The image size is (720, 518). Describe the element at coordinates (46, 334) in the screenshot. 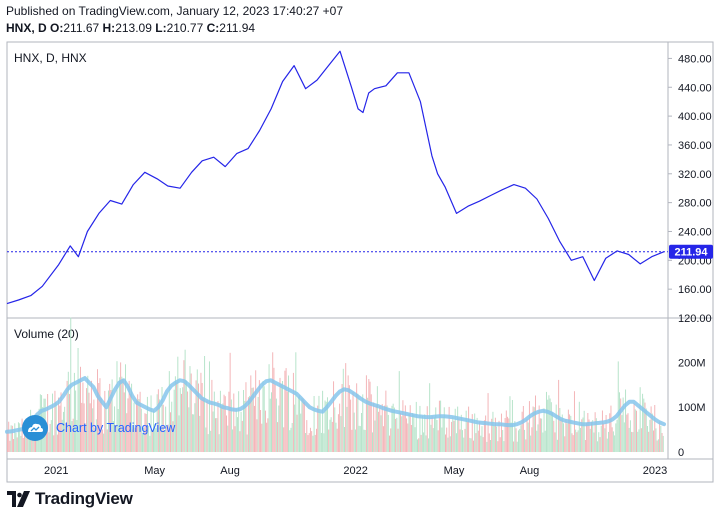

I see `volume-pane-title: Volume (20)` at that location.